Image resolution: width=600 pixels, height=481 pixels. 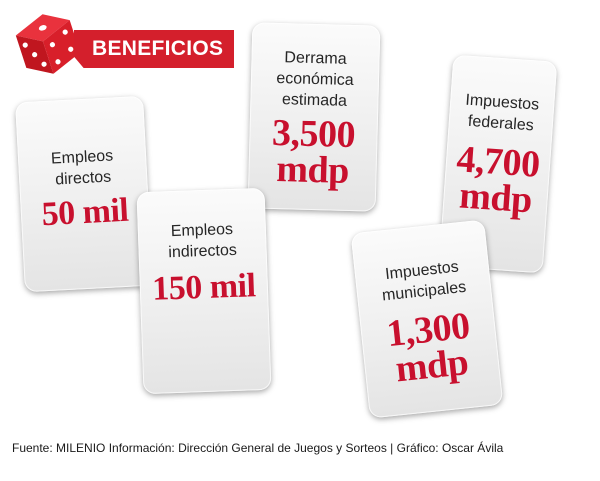 I want to click on card-value: 3,500 mdp, so click(x=313, y=151).